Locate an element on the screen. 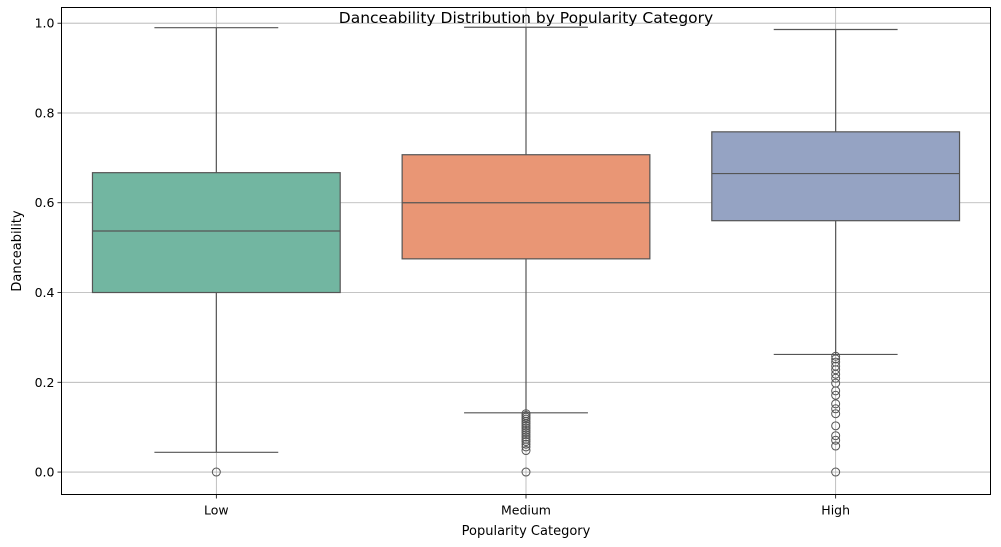  y-tick-label: 0.6 is located at coordinates (45, 202).